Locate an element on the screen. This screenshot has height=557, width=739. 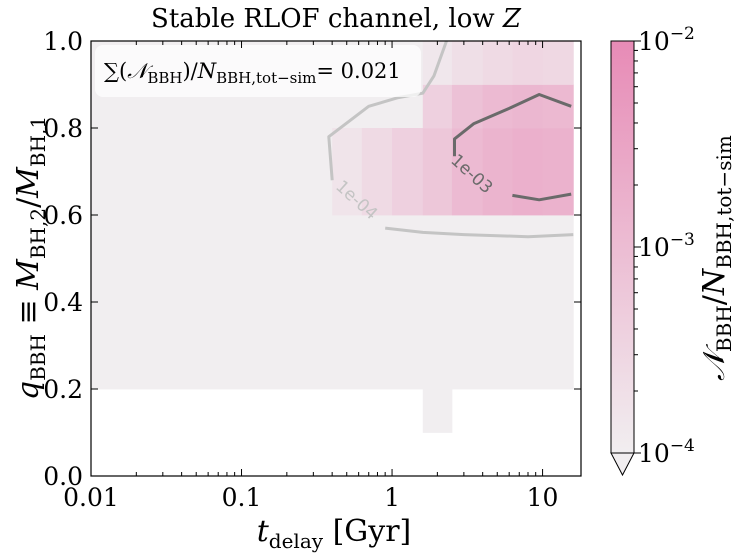
y-tick-label: 0.4 is located at coordinates (63, 302).